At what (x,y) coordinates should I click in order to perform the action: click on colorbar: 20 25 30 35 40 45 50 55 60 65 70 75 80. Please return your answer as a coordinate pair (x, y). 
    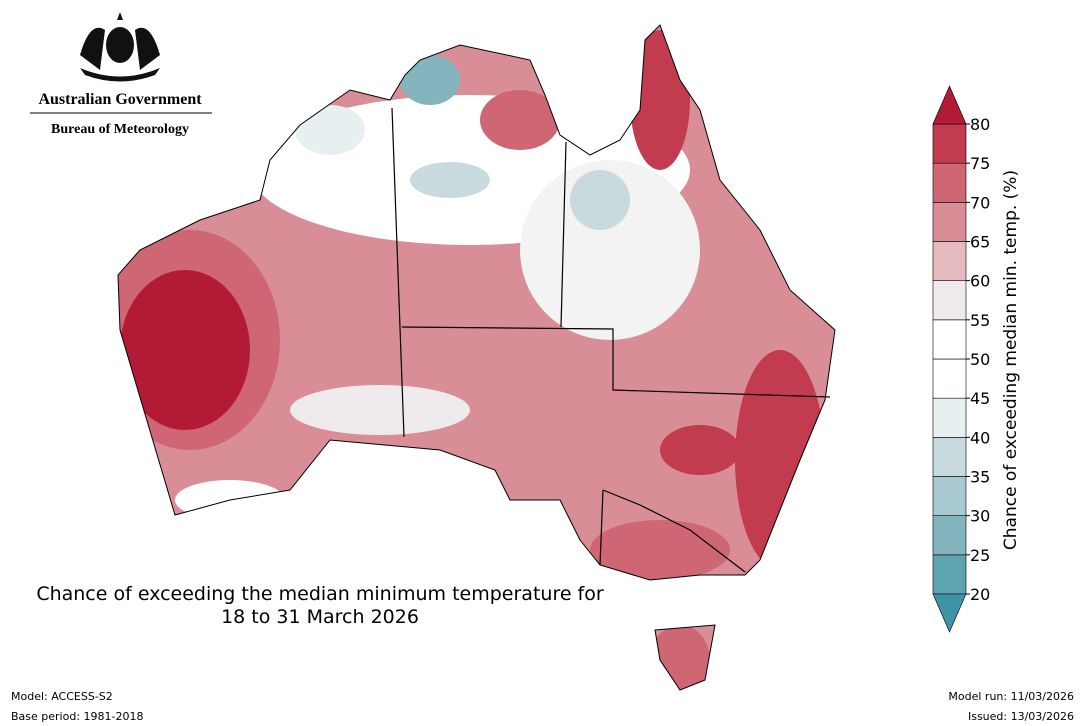
    Looking at the image, I should click on (961, 359).